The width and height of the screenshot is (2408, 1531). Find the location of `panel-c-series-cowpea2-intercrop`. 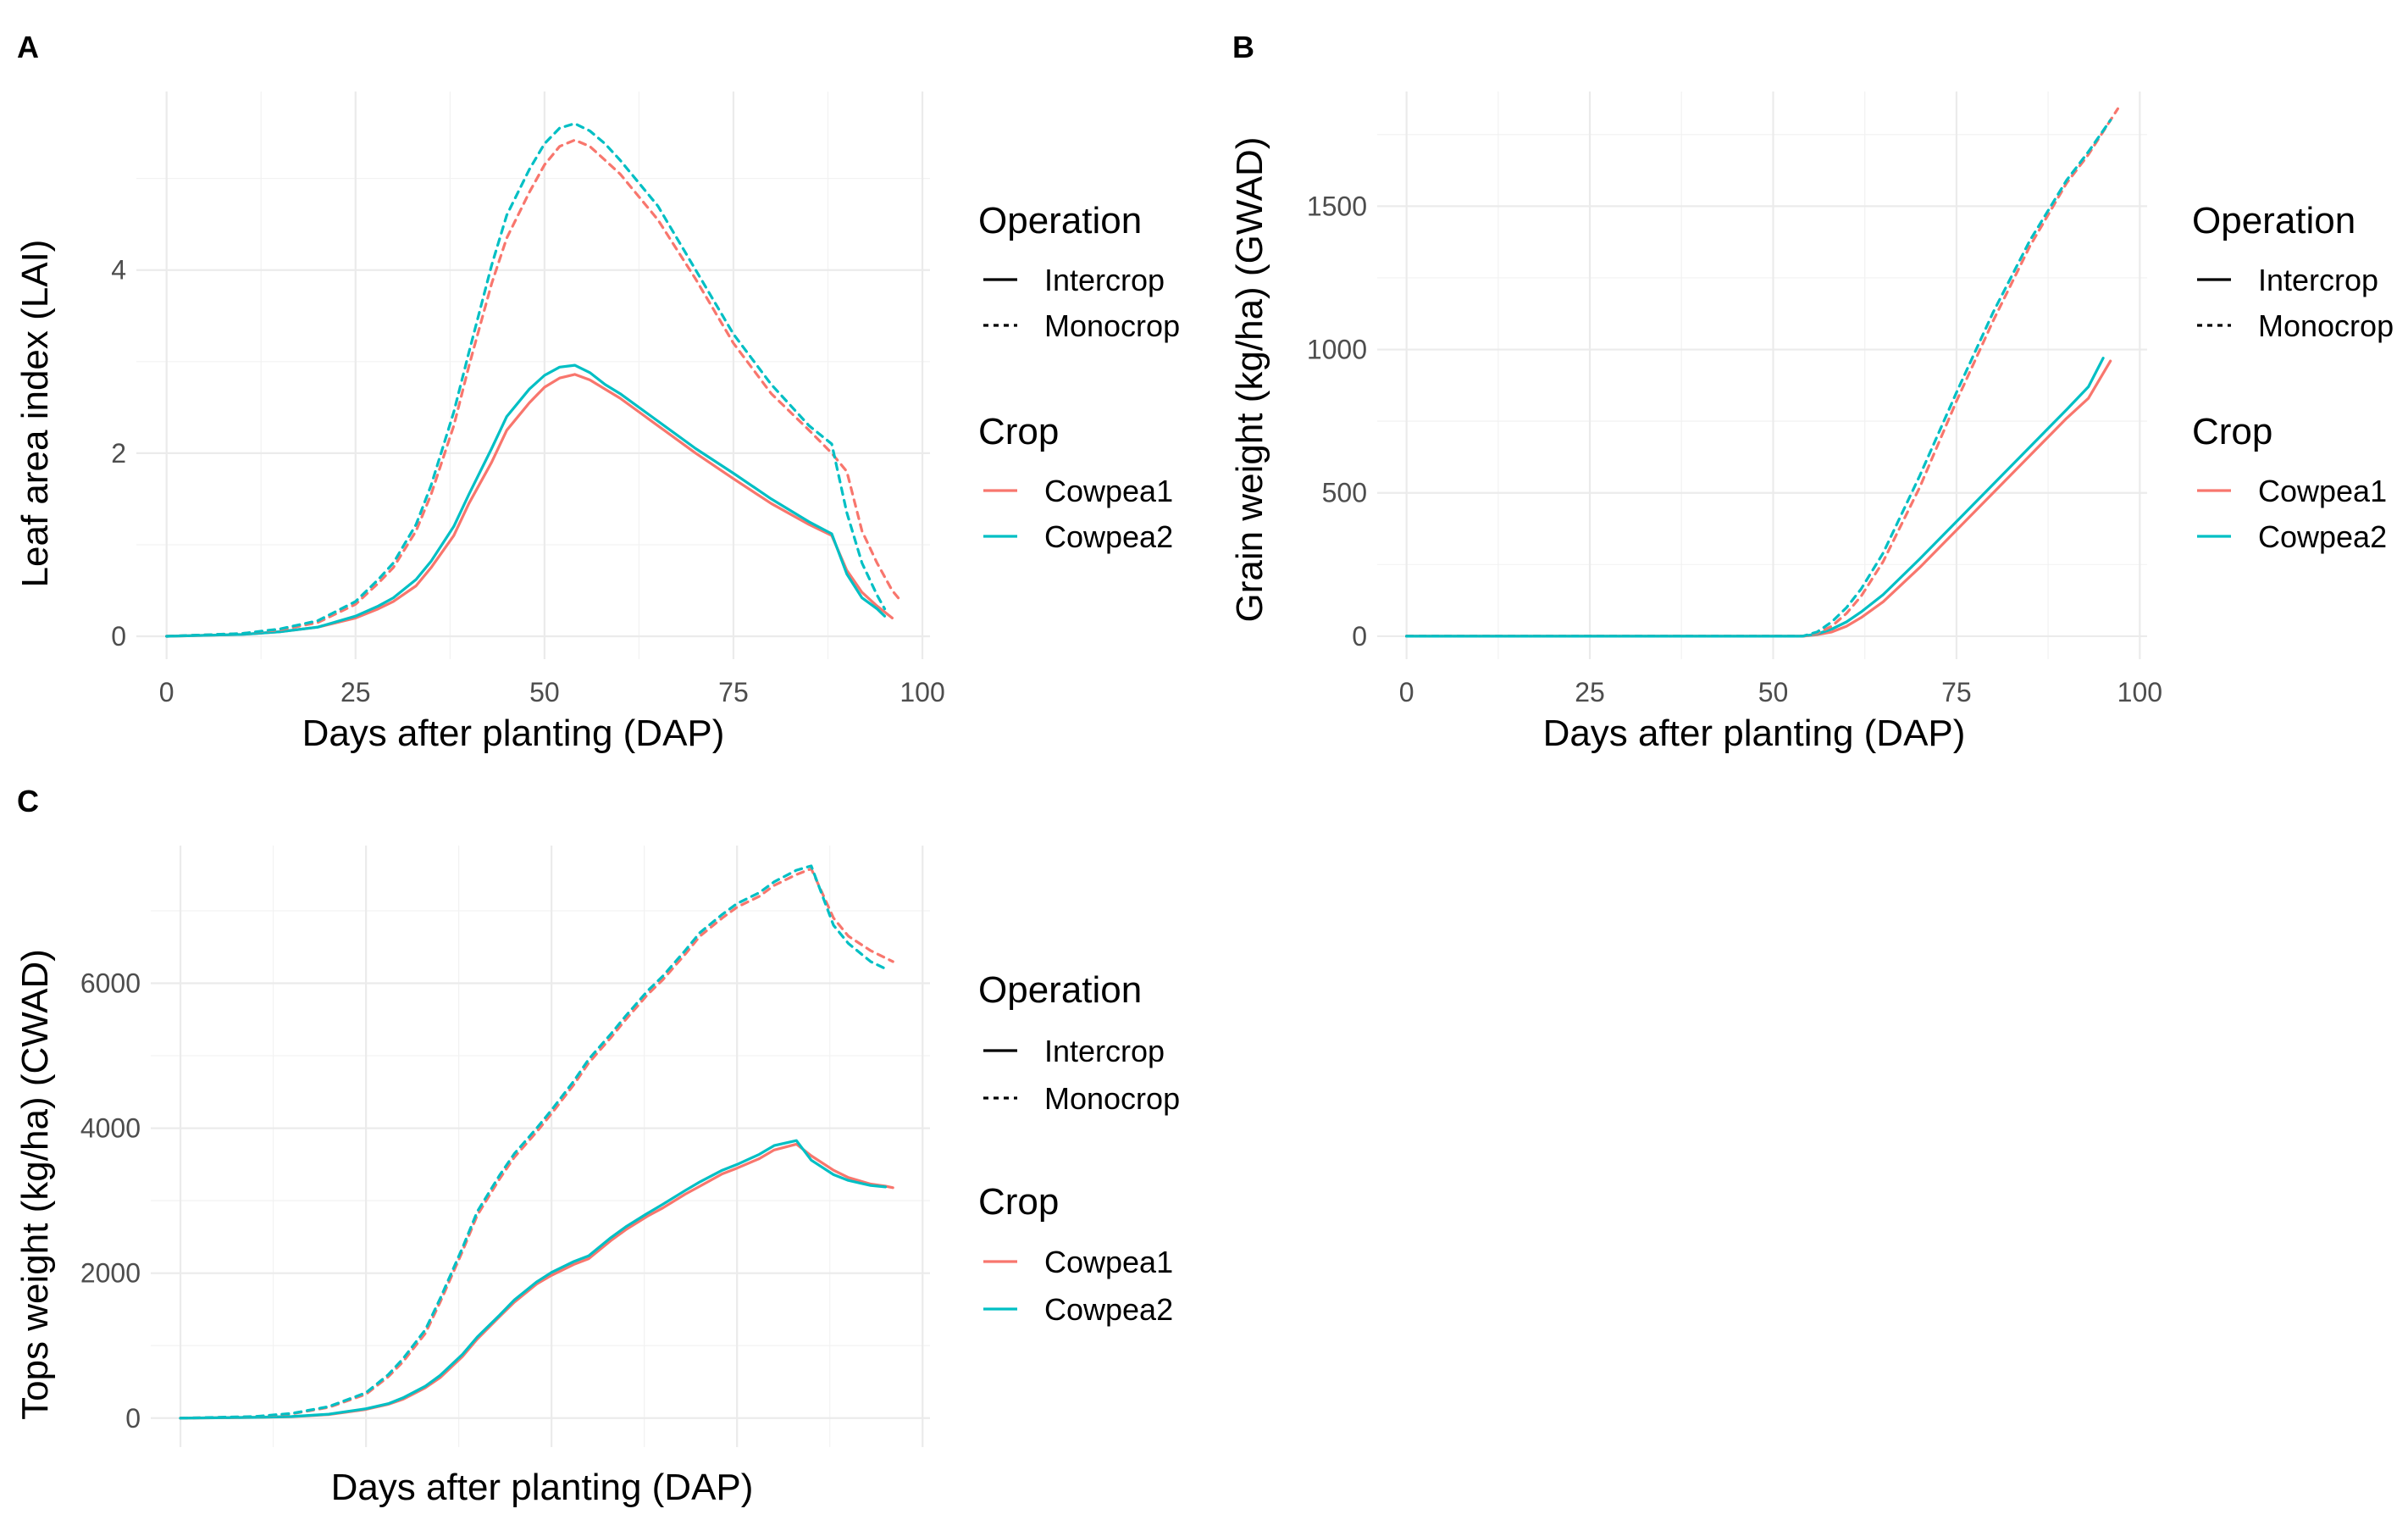

panel-c-series-cowpea2-intercrop is located at coordinates (533, 1279).